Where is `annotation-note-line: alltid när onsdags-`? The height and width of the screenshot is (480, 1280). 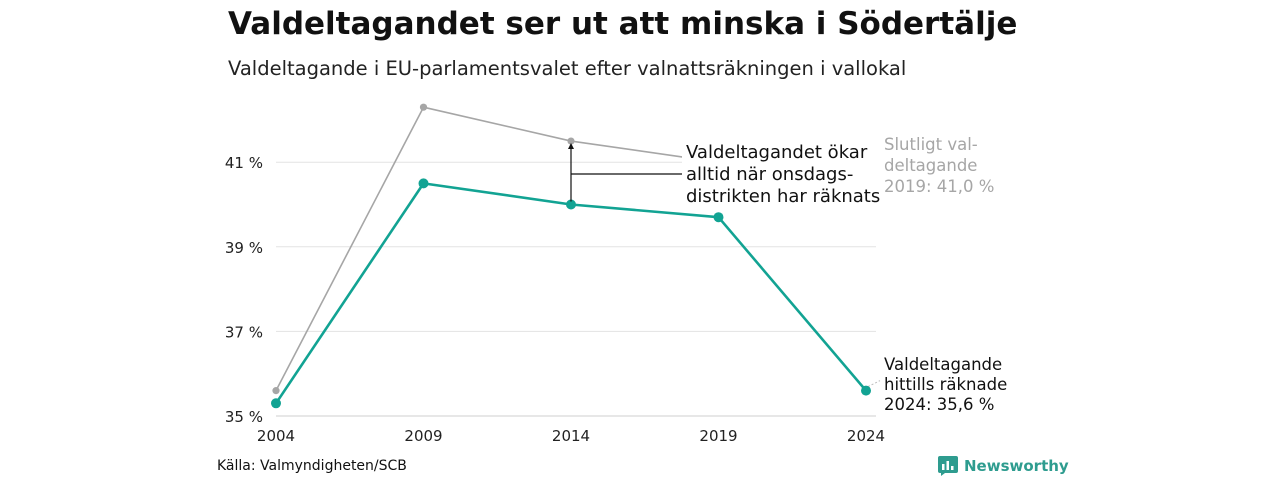 annotation-note-line: alltid när onsdags- is located at coordinates (769, 174).